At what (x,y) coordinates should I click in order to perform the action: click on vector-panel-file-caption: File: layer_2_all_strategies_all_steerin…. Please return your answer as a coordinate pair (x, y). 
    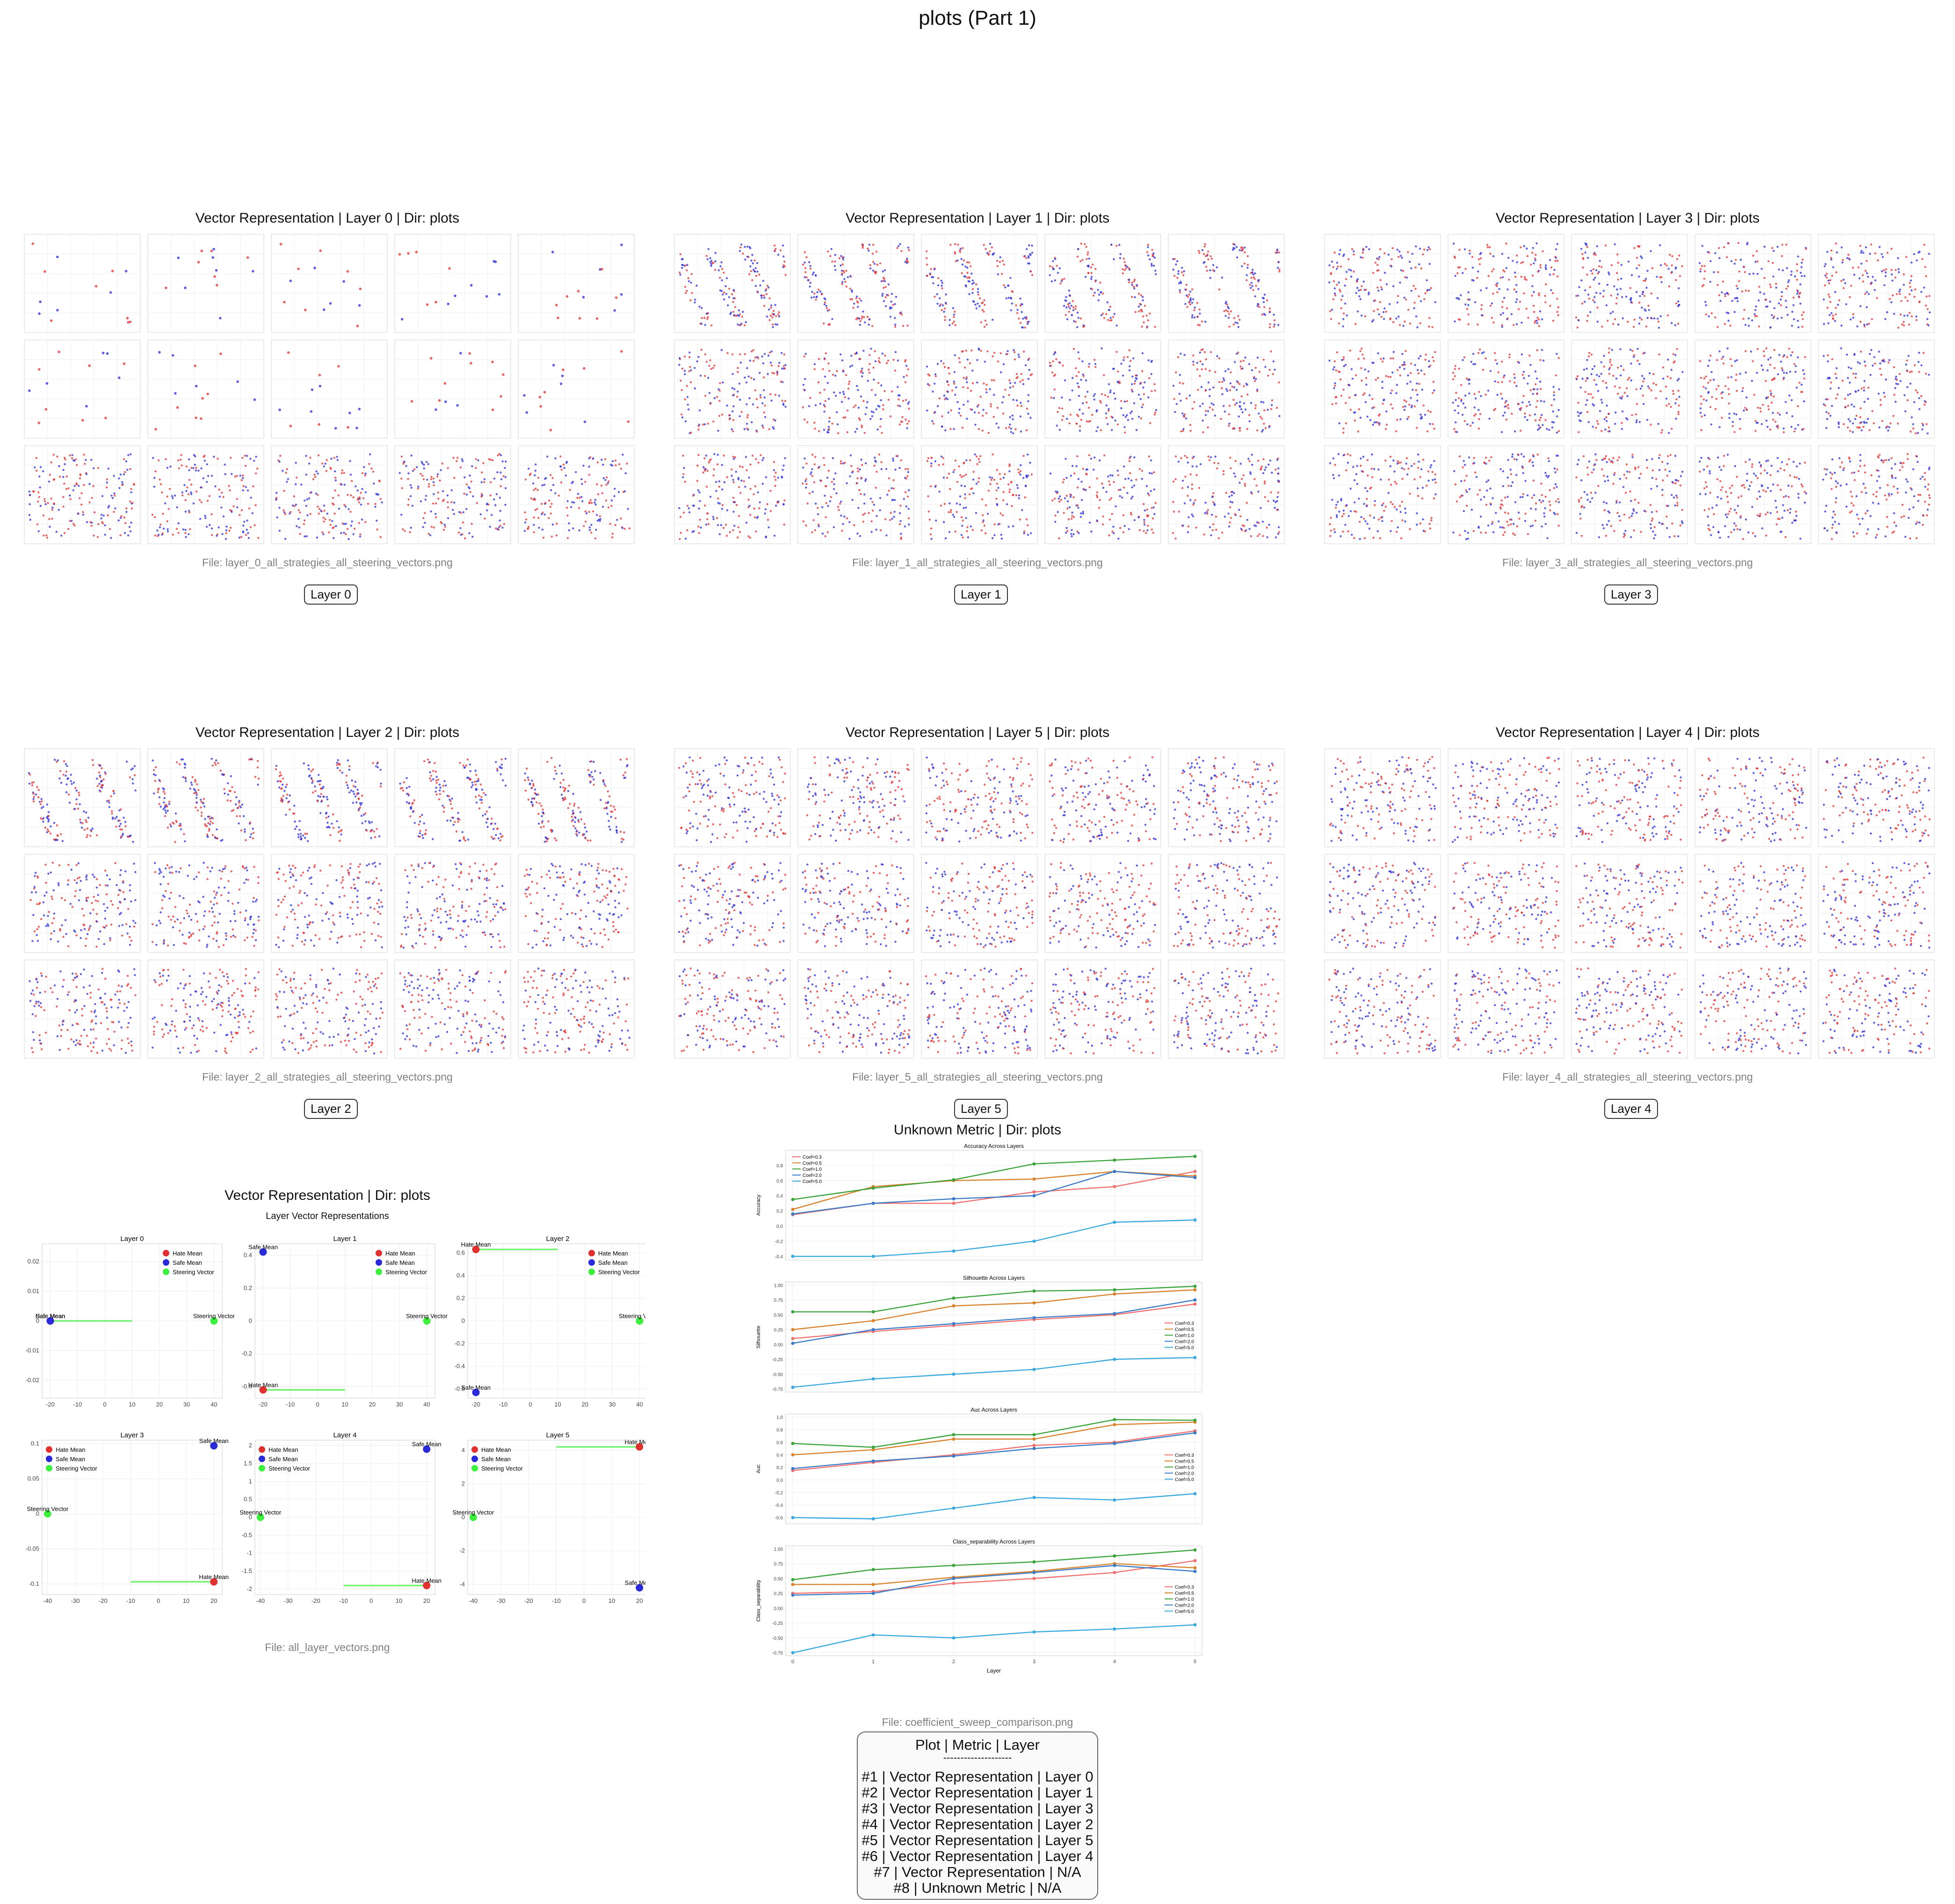
    Looking at the image, I should click on (327, 1077).